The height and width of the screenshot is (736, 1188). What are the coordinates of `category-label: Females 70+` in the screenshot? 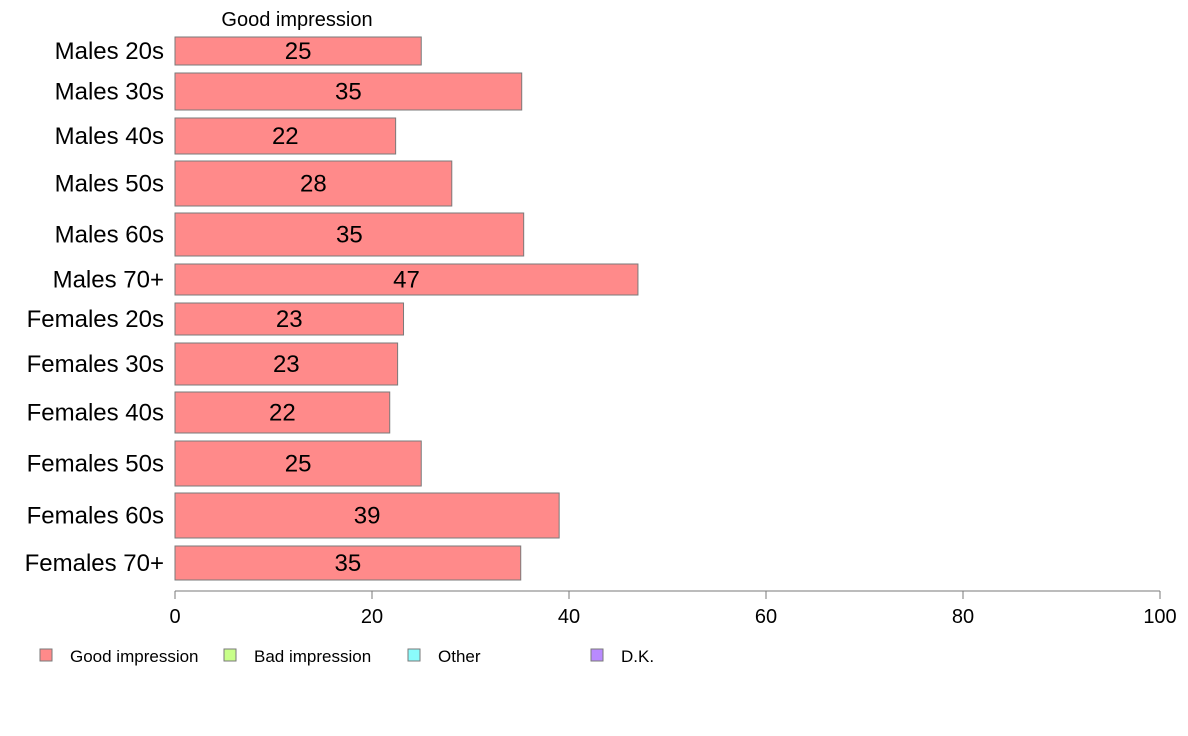 It's located at (94, 563).